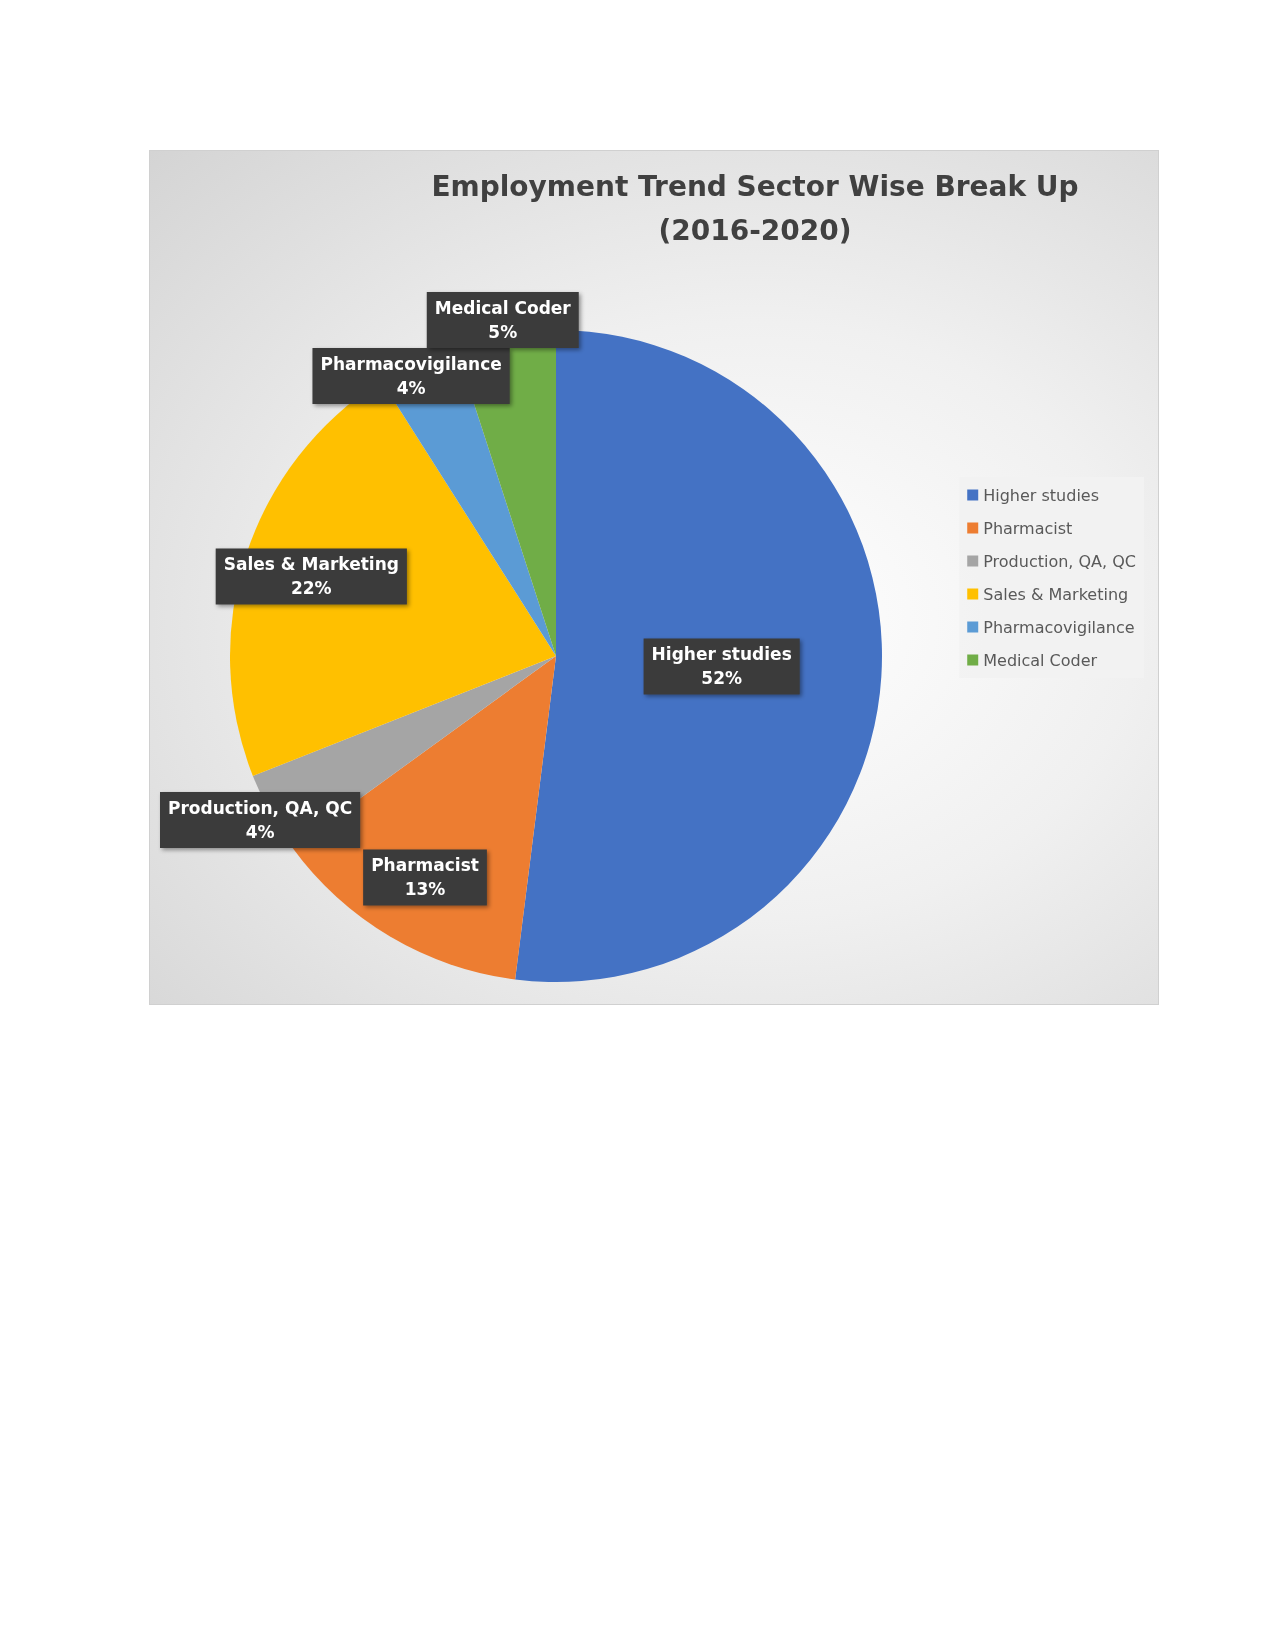 Image resolution: width=1275 pixels, height=1650 pixels. Describe the element at coordinates (721, 654) in the screenshot. I see `slice-label: Higher studies` at that location.